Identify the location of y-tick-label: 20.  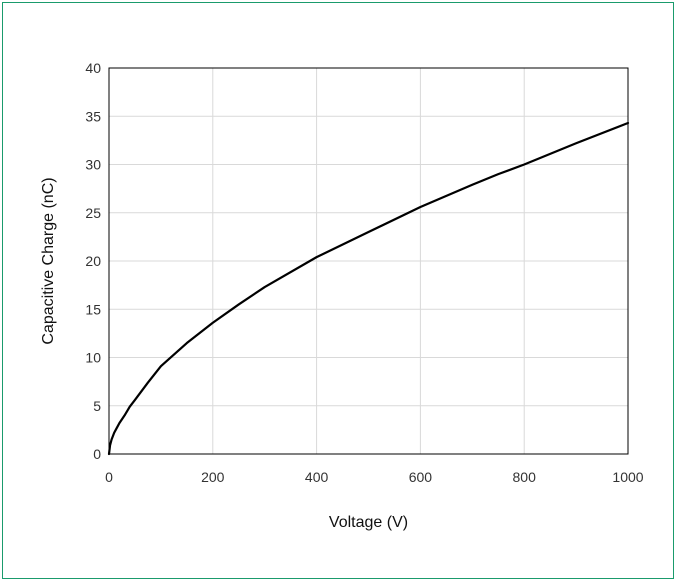
(93, 261).